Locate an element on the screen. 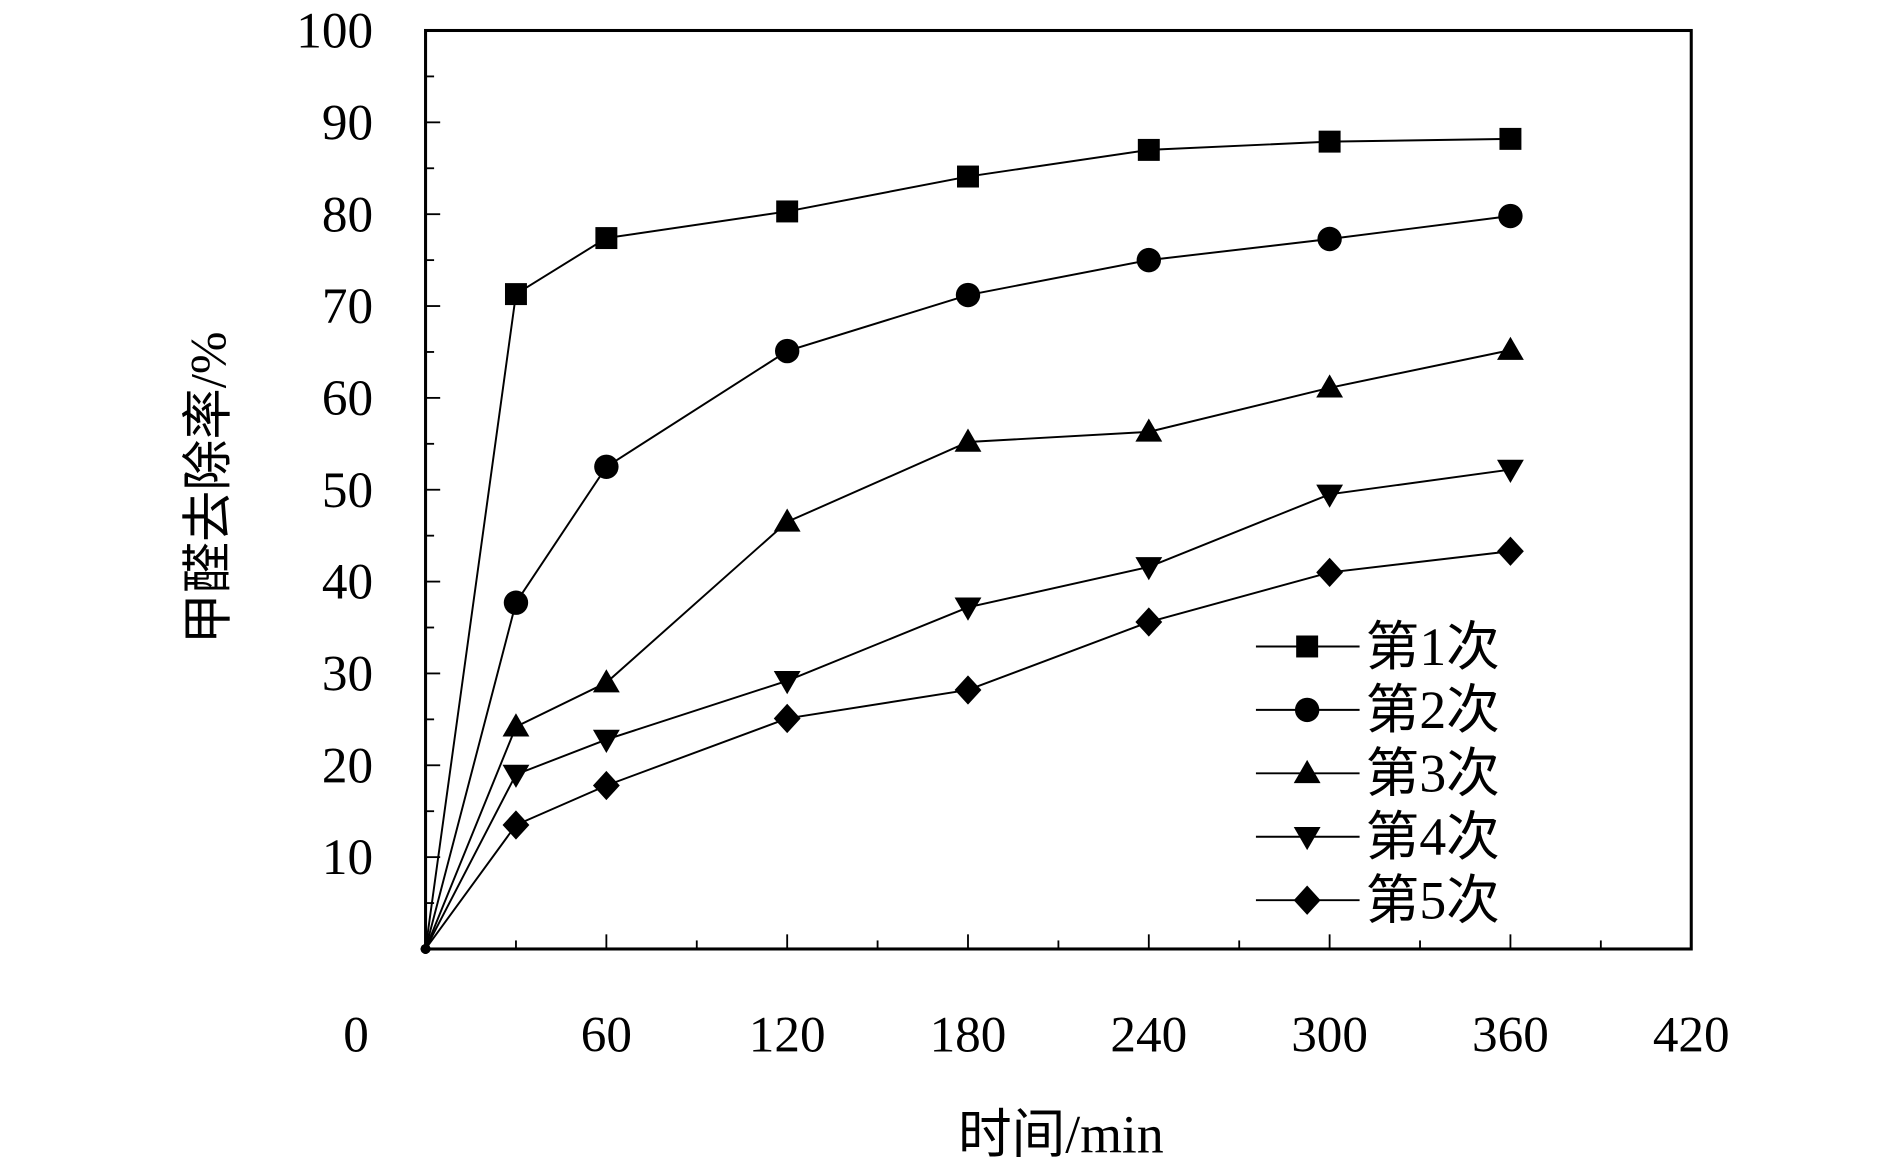 This screenshot has width=1890, height=1160. y-tick-label: 50 is located at coordinates (347, 490).